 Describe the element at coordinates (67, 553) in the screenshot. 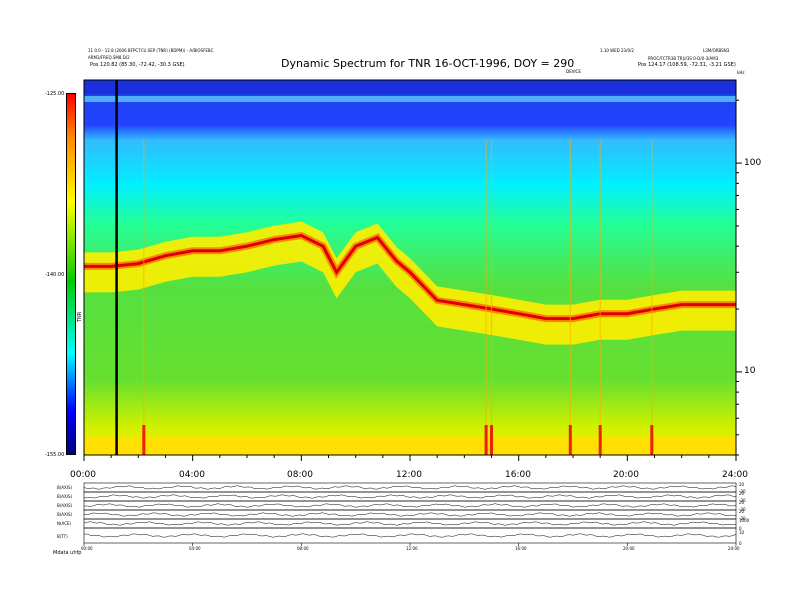

I see `subpanel-footer: Mdata uhfp` at that location.